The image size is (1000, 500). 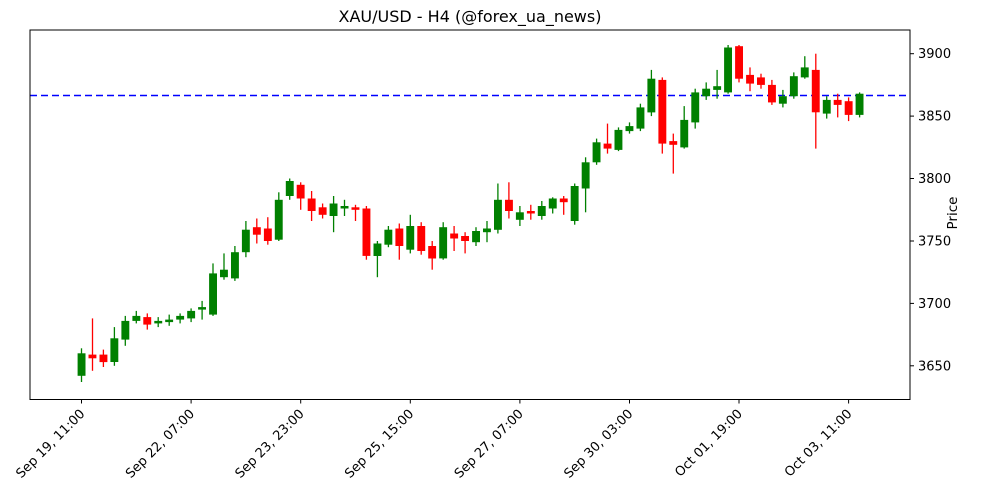 What do you see at coordinates (934, 242) in the screenshot?
I see `y-tick-label: 3750` at bounding box center [934, 242].